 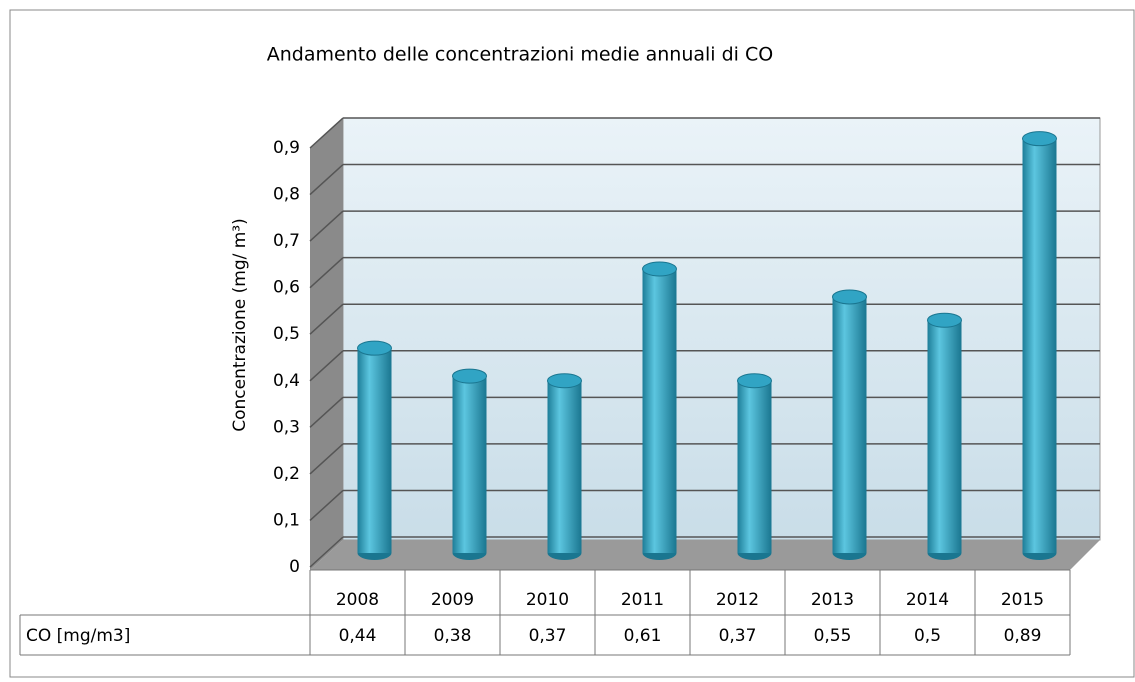 I want to click on legend-label: CO [mg/m3], so click(x=78, y=636).